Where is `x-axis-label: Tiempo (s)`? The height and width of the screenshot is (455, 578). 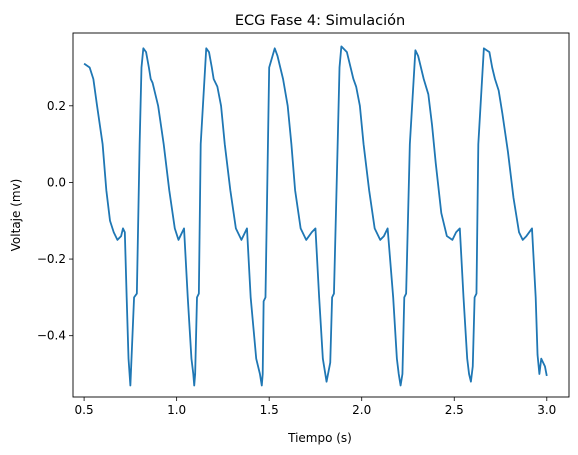 x-axis-label: Tiempo (s) is located at coordinates (319, 438).